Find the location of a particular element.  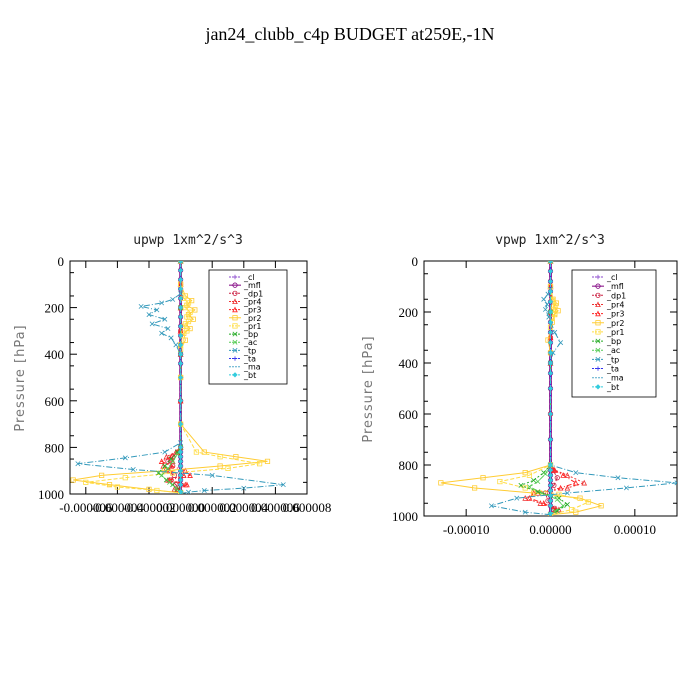

series-group is located at coordinates (178, 377).